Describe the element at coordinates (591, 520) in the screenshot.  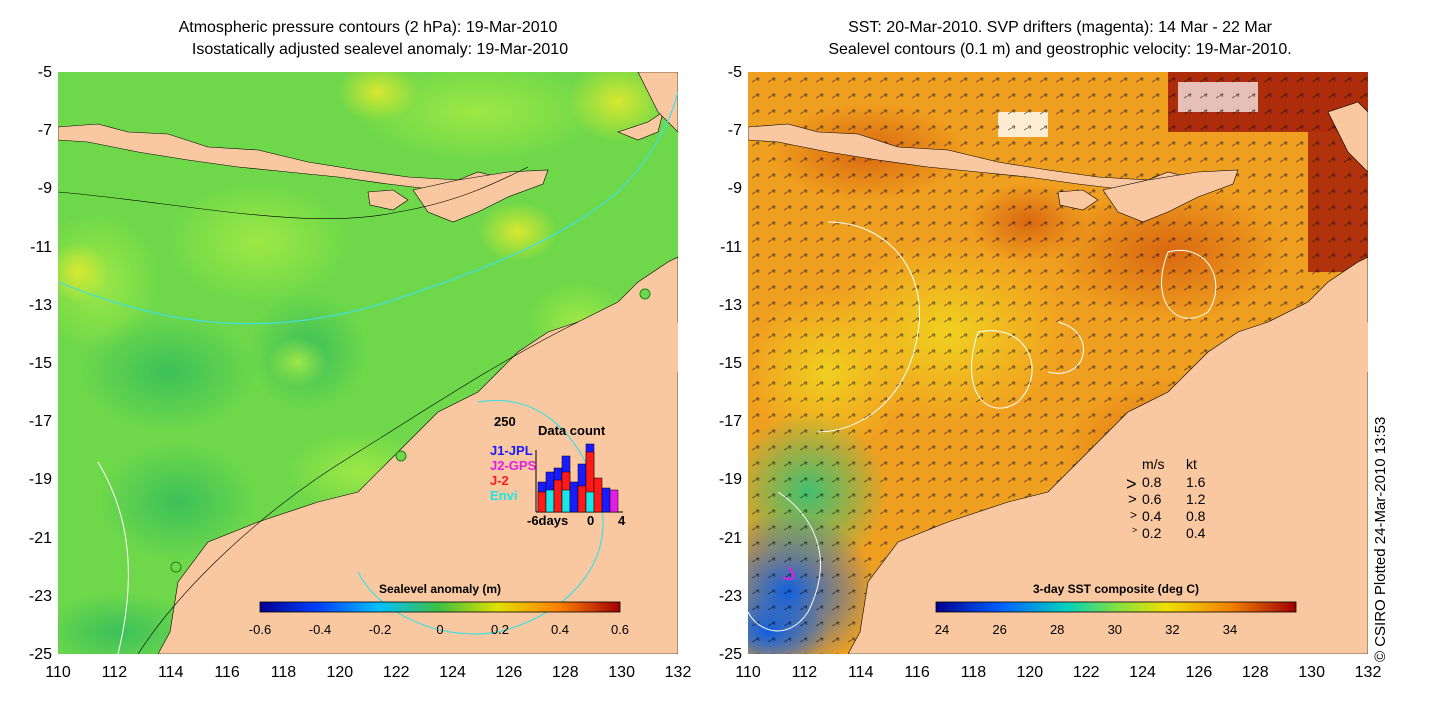
I see `data-count-xtick-zero: 0` at that location.